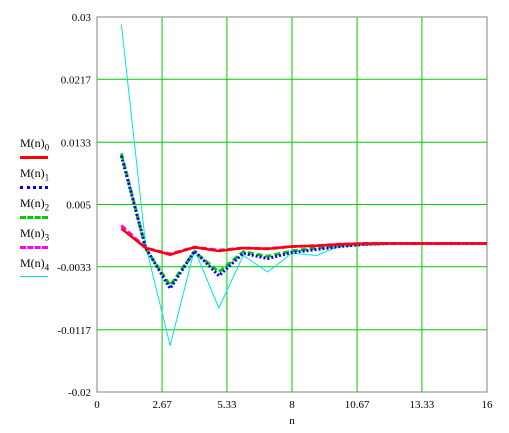 This screenshot has width=509, height=433. I want to click on x-tick-label: 16, so click(488, 405).